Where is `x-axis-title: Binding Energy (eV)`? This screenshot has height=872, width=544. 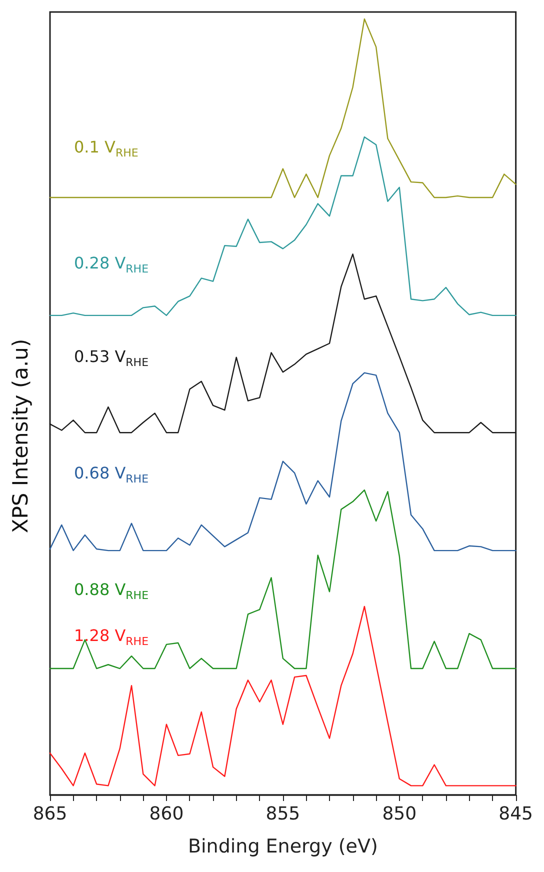
x-axis-title: Binding Energy (eV) is located at coordinates (283, 847).